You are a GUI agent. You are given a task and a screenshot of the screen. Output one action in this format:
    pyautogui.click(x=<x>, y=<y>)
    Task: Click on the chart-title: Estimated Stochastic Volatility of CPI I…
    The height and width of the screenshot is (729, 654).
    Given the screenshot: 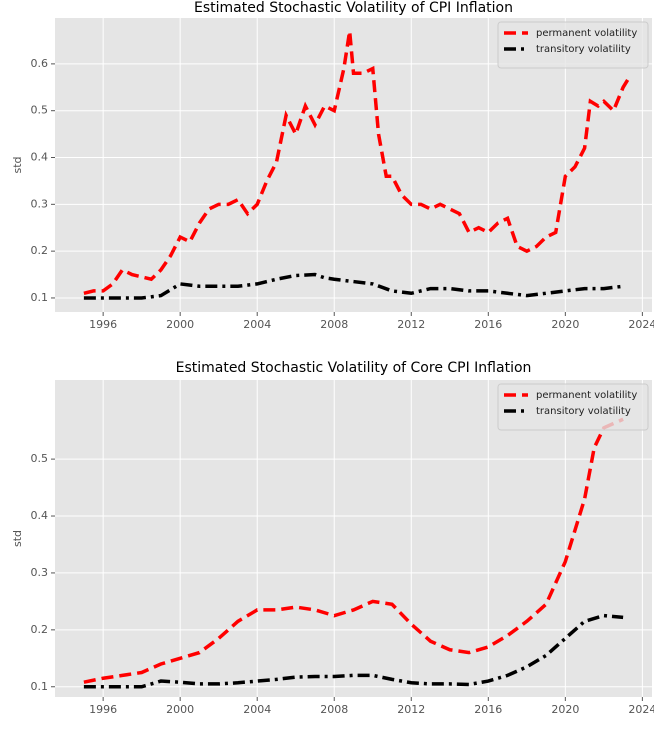 What is the action you would take?
    pyautogui.click(x=353, y=8)
    